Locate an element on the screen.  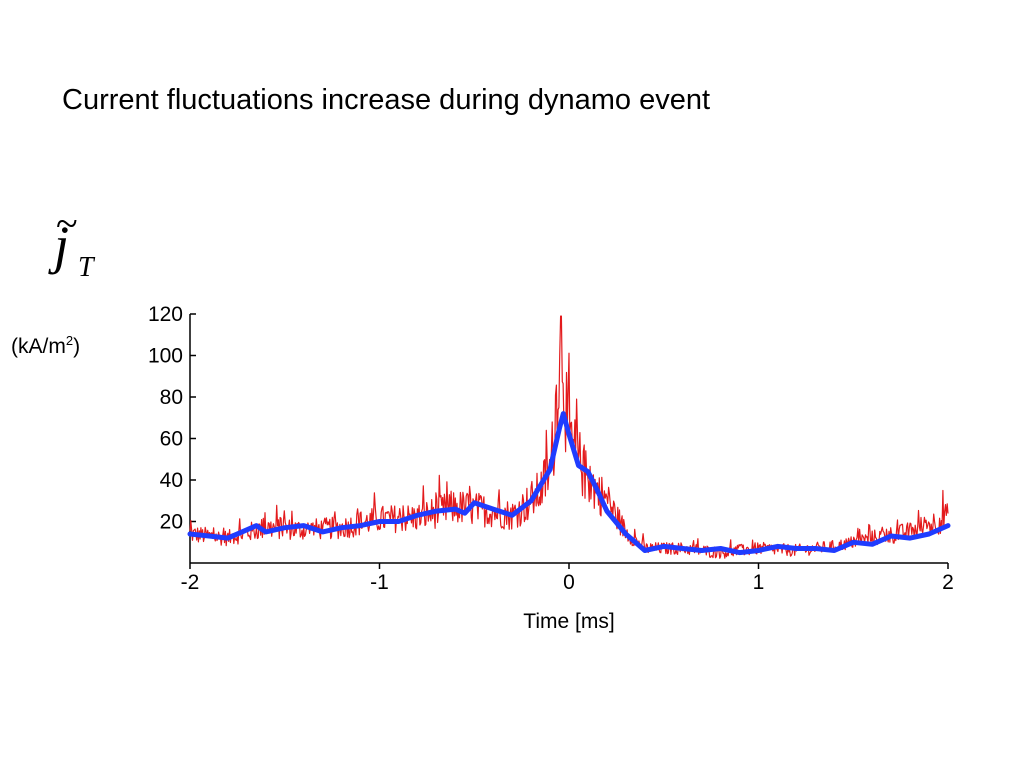
y-axis-symbol: ~ j T is located at coordinates (81, 250).